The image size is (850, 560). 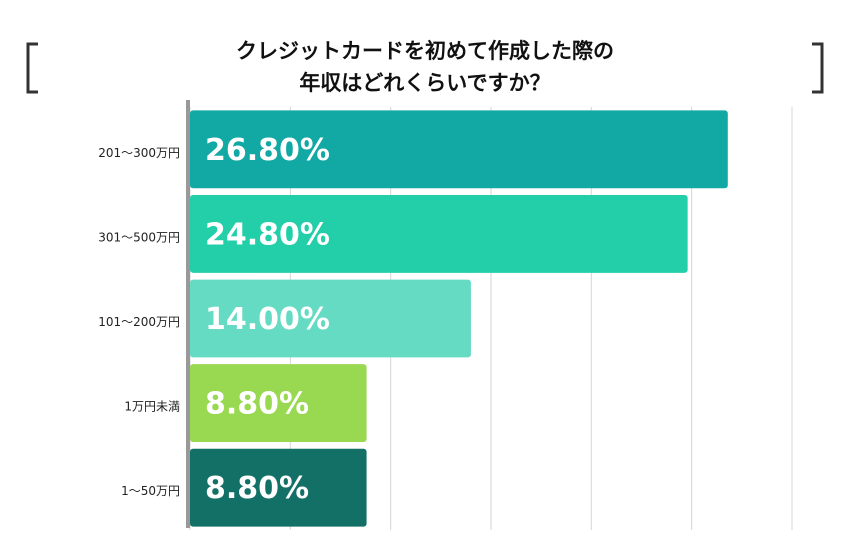 I want to click on value-label: 24.80%, so click(x=267, y=234).